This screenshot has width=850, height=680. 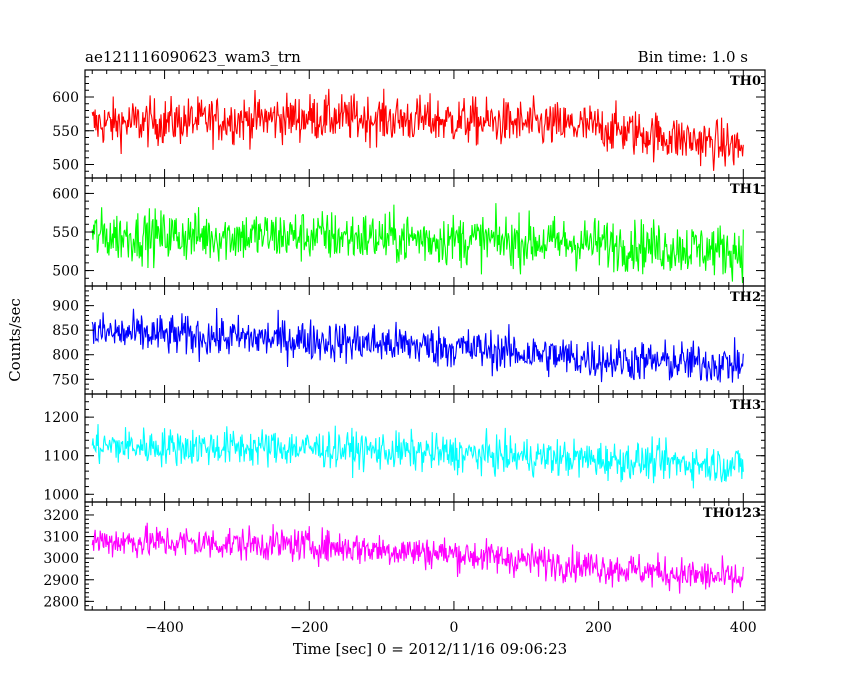 I want to click on panel-frame-th1, so click(x=425, y=232).